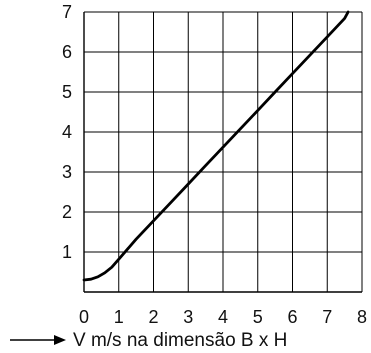 This screenshot has height=353, width=371. I want to click on x-tick-label: 2, so click(153, 317).